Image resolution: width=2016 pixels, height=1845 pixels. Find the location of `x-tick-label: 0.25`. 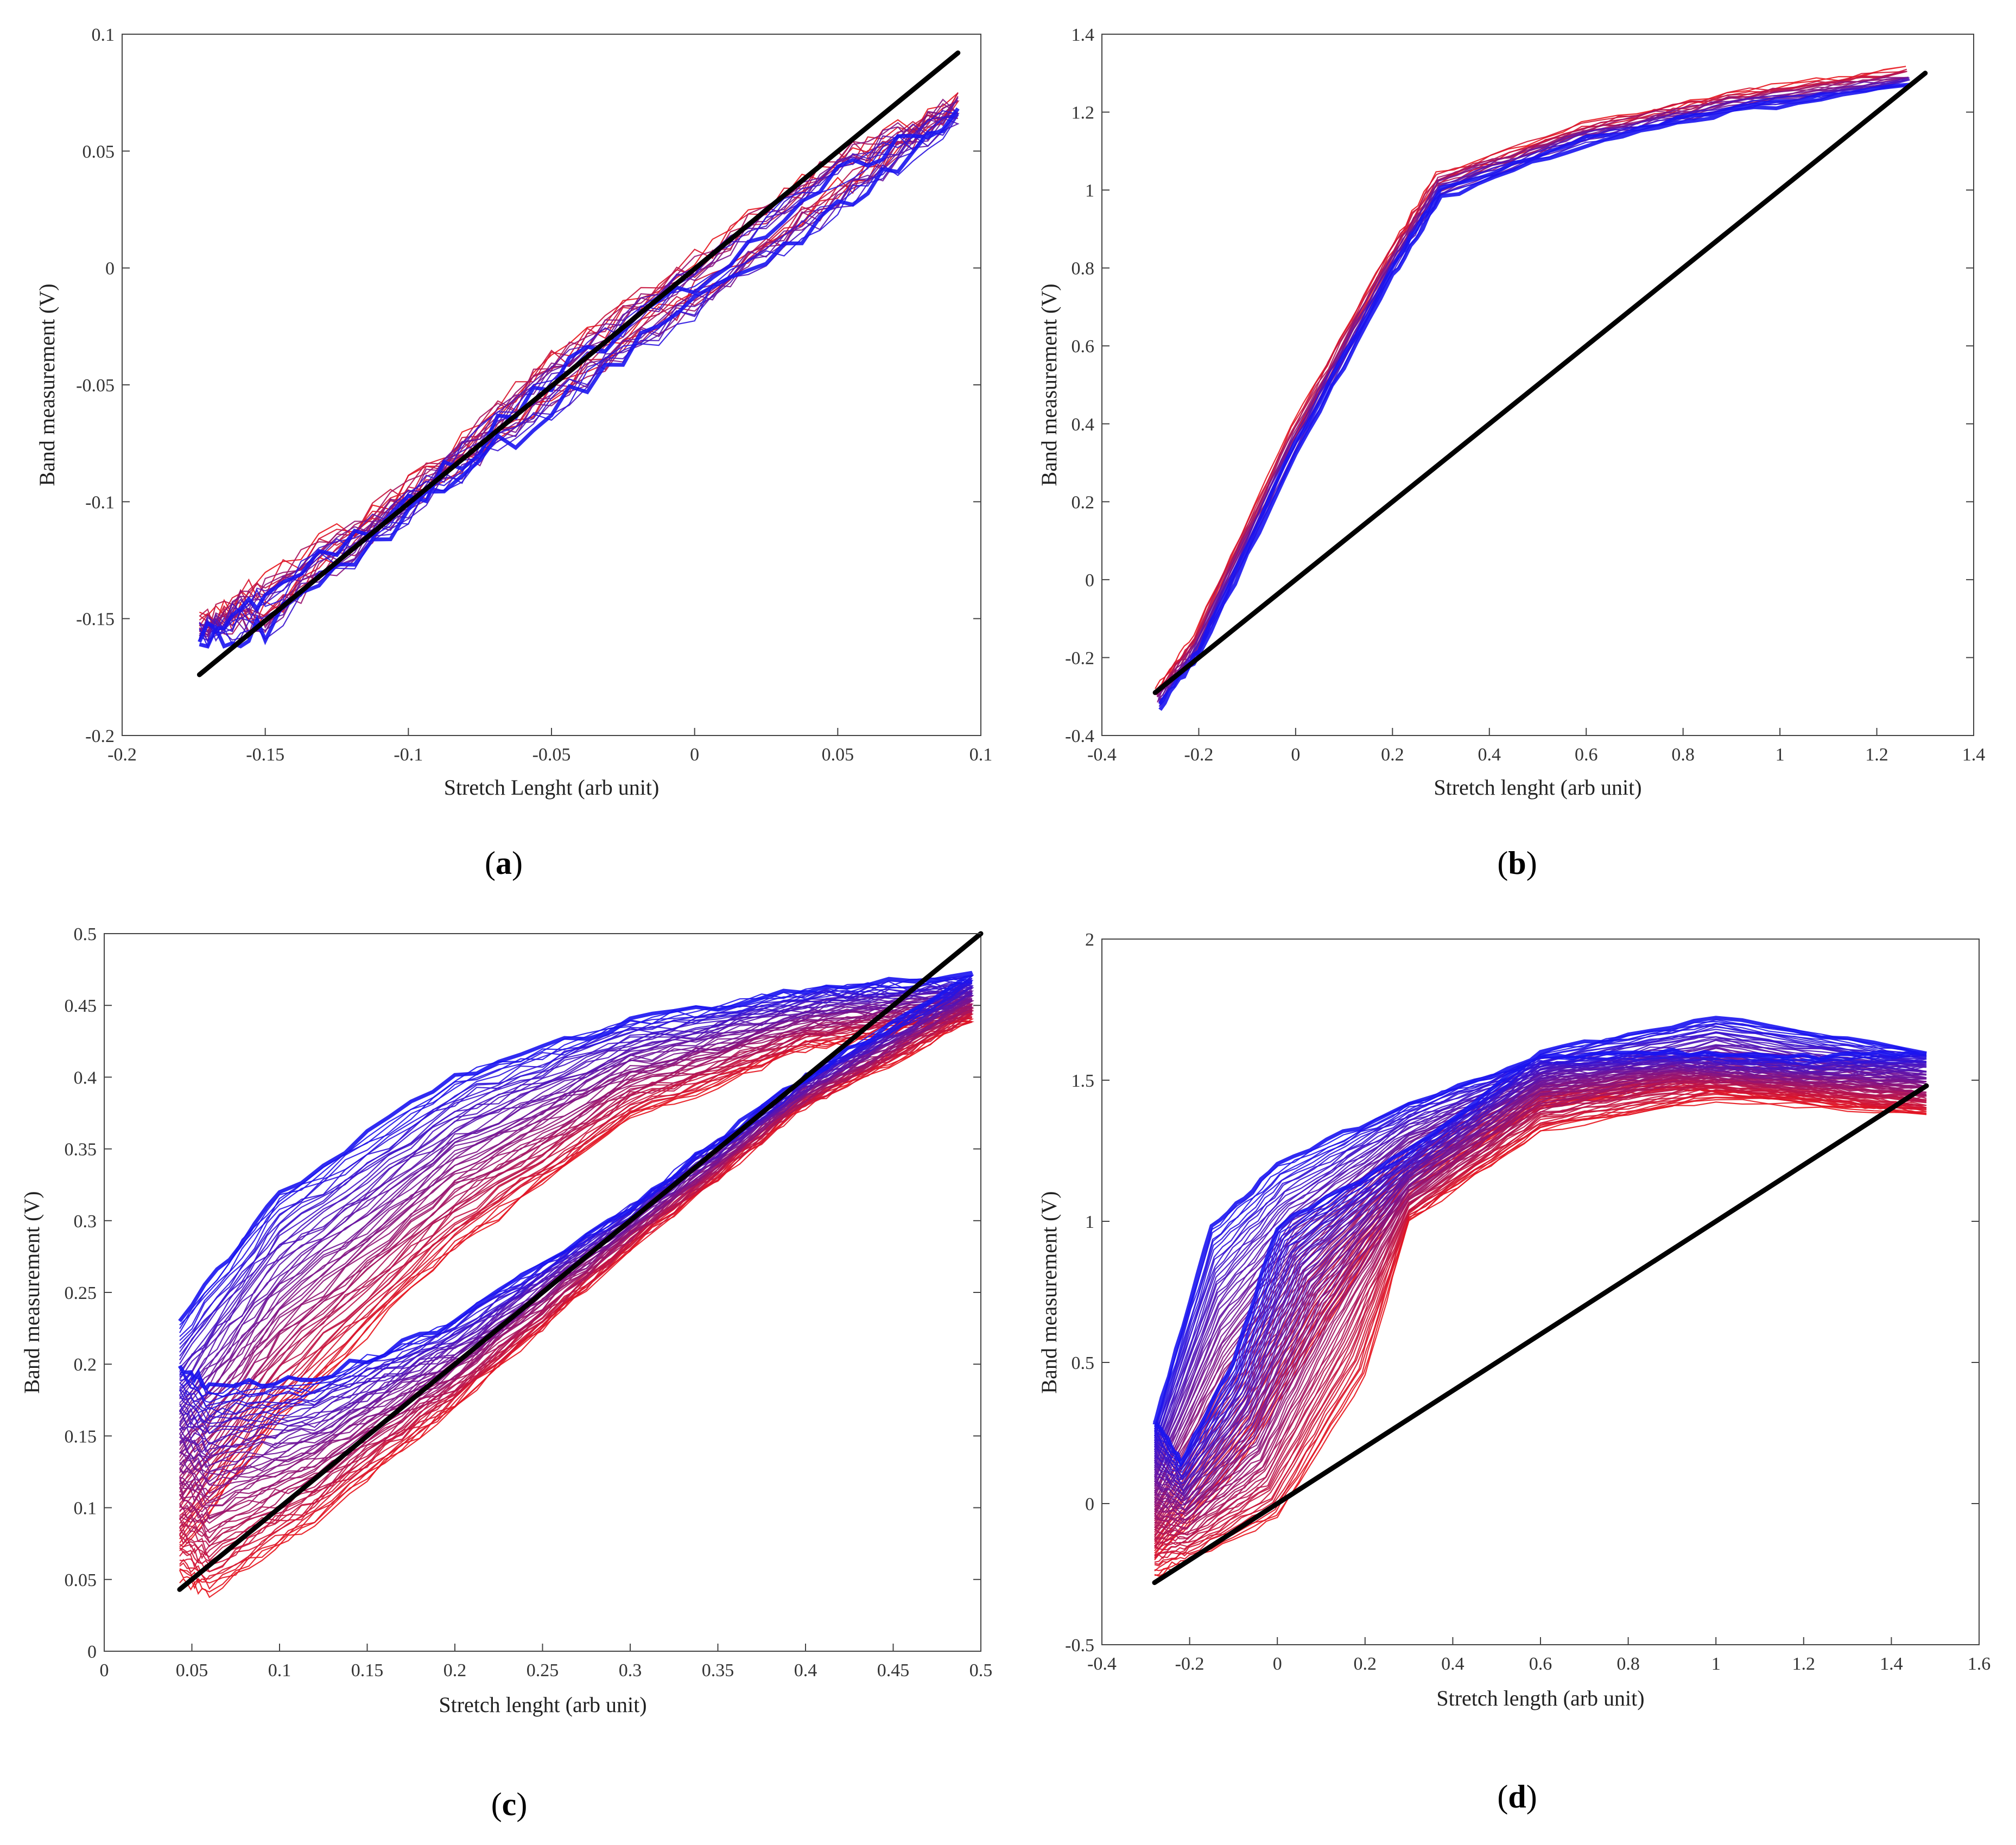

x-tick-label: 0.25 is located at coordinates (543, 1670).